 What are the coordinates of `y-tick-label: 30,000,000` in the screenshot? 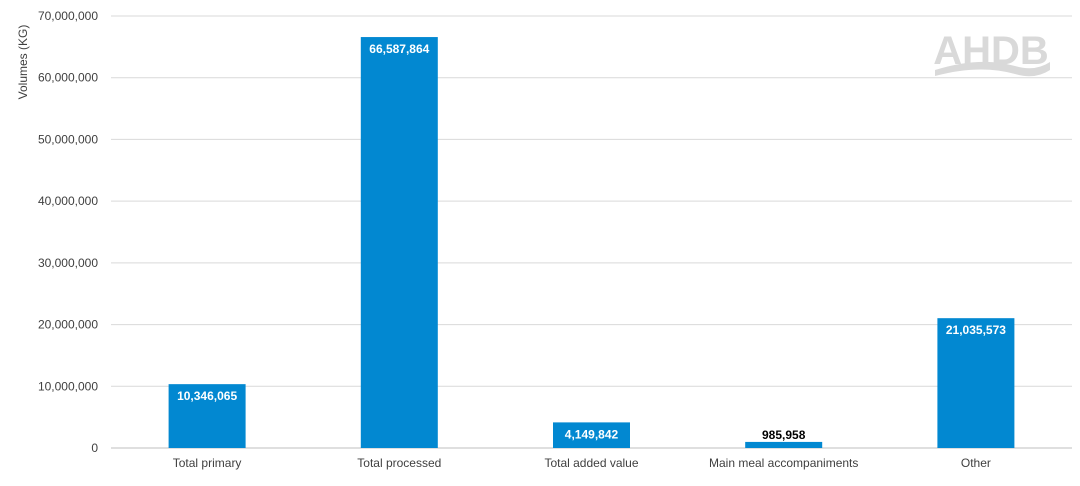 It's located at (68, 263).